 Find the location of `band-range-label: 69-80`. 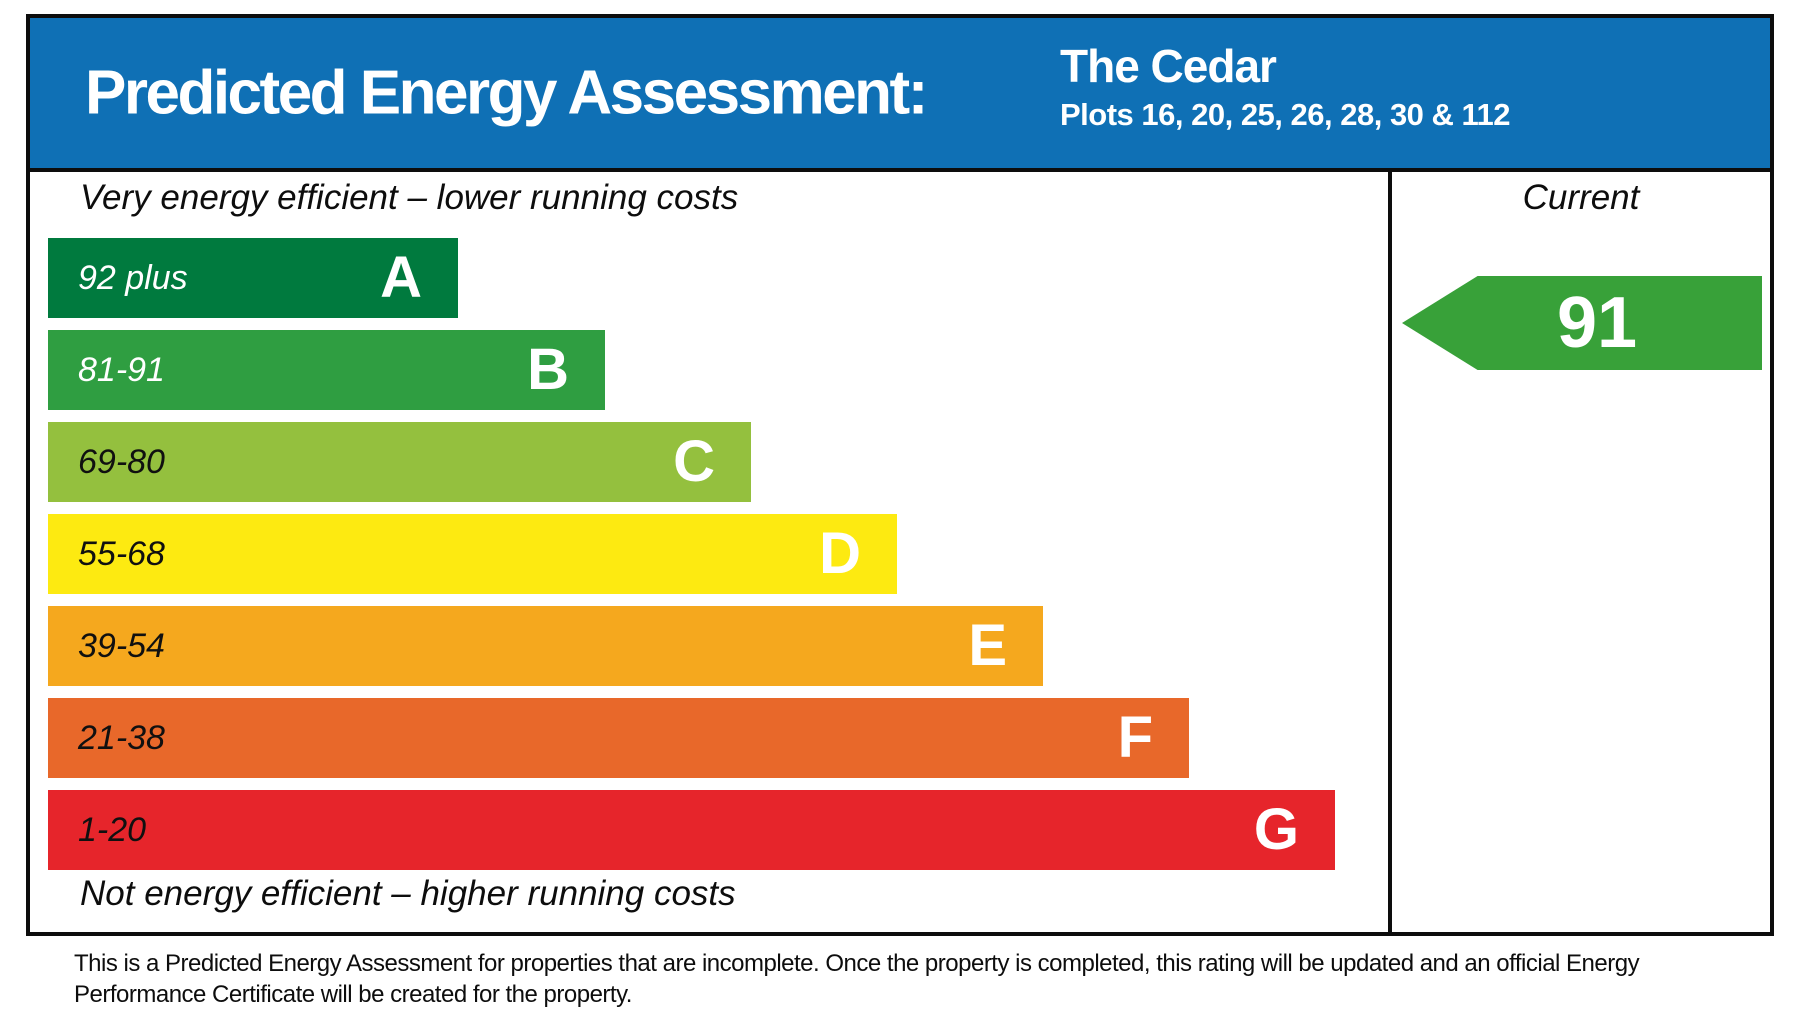

band-range-label: 69-80 is located at coordinates (121, 461).